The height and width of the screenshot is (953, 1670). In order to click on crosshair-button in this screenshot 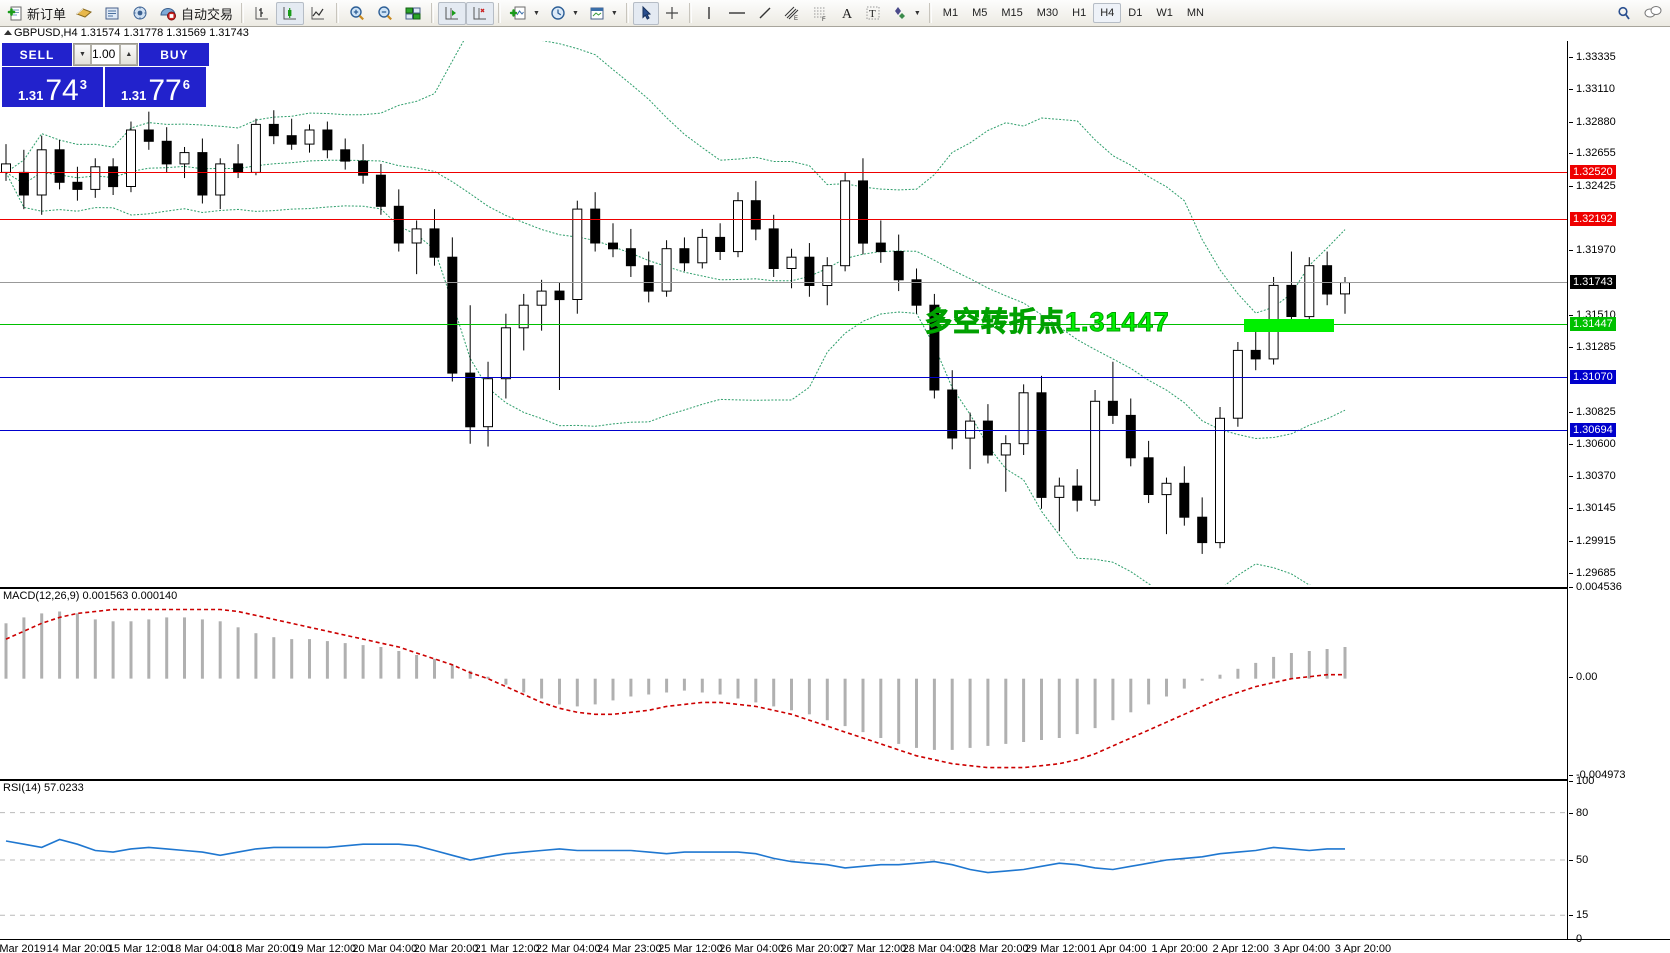, I will do `click(672, 13)`.